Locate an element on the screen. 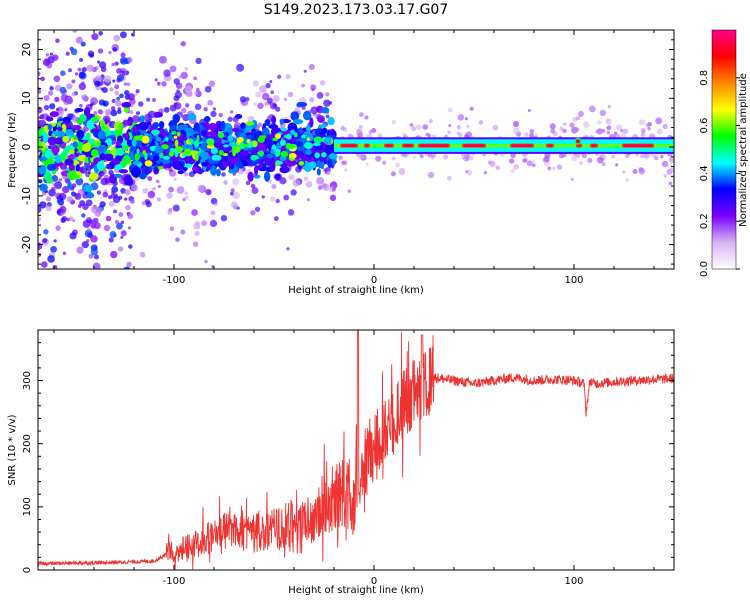 The height and width of the screenshot is (604, 750). colorbar-tick-label: 0.0 is located at coordinates (704, 269).